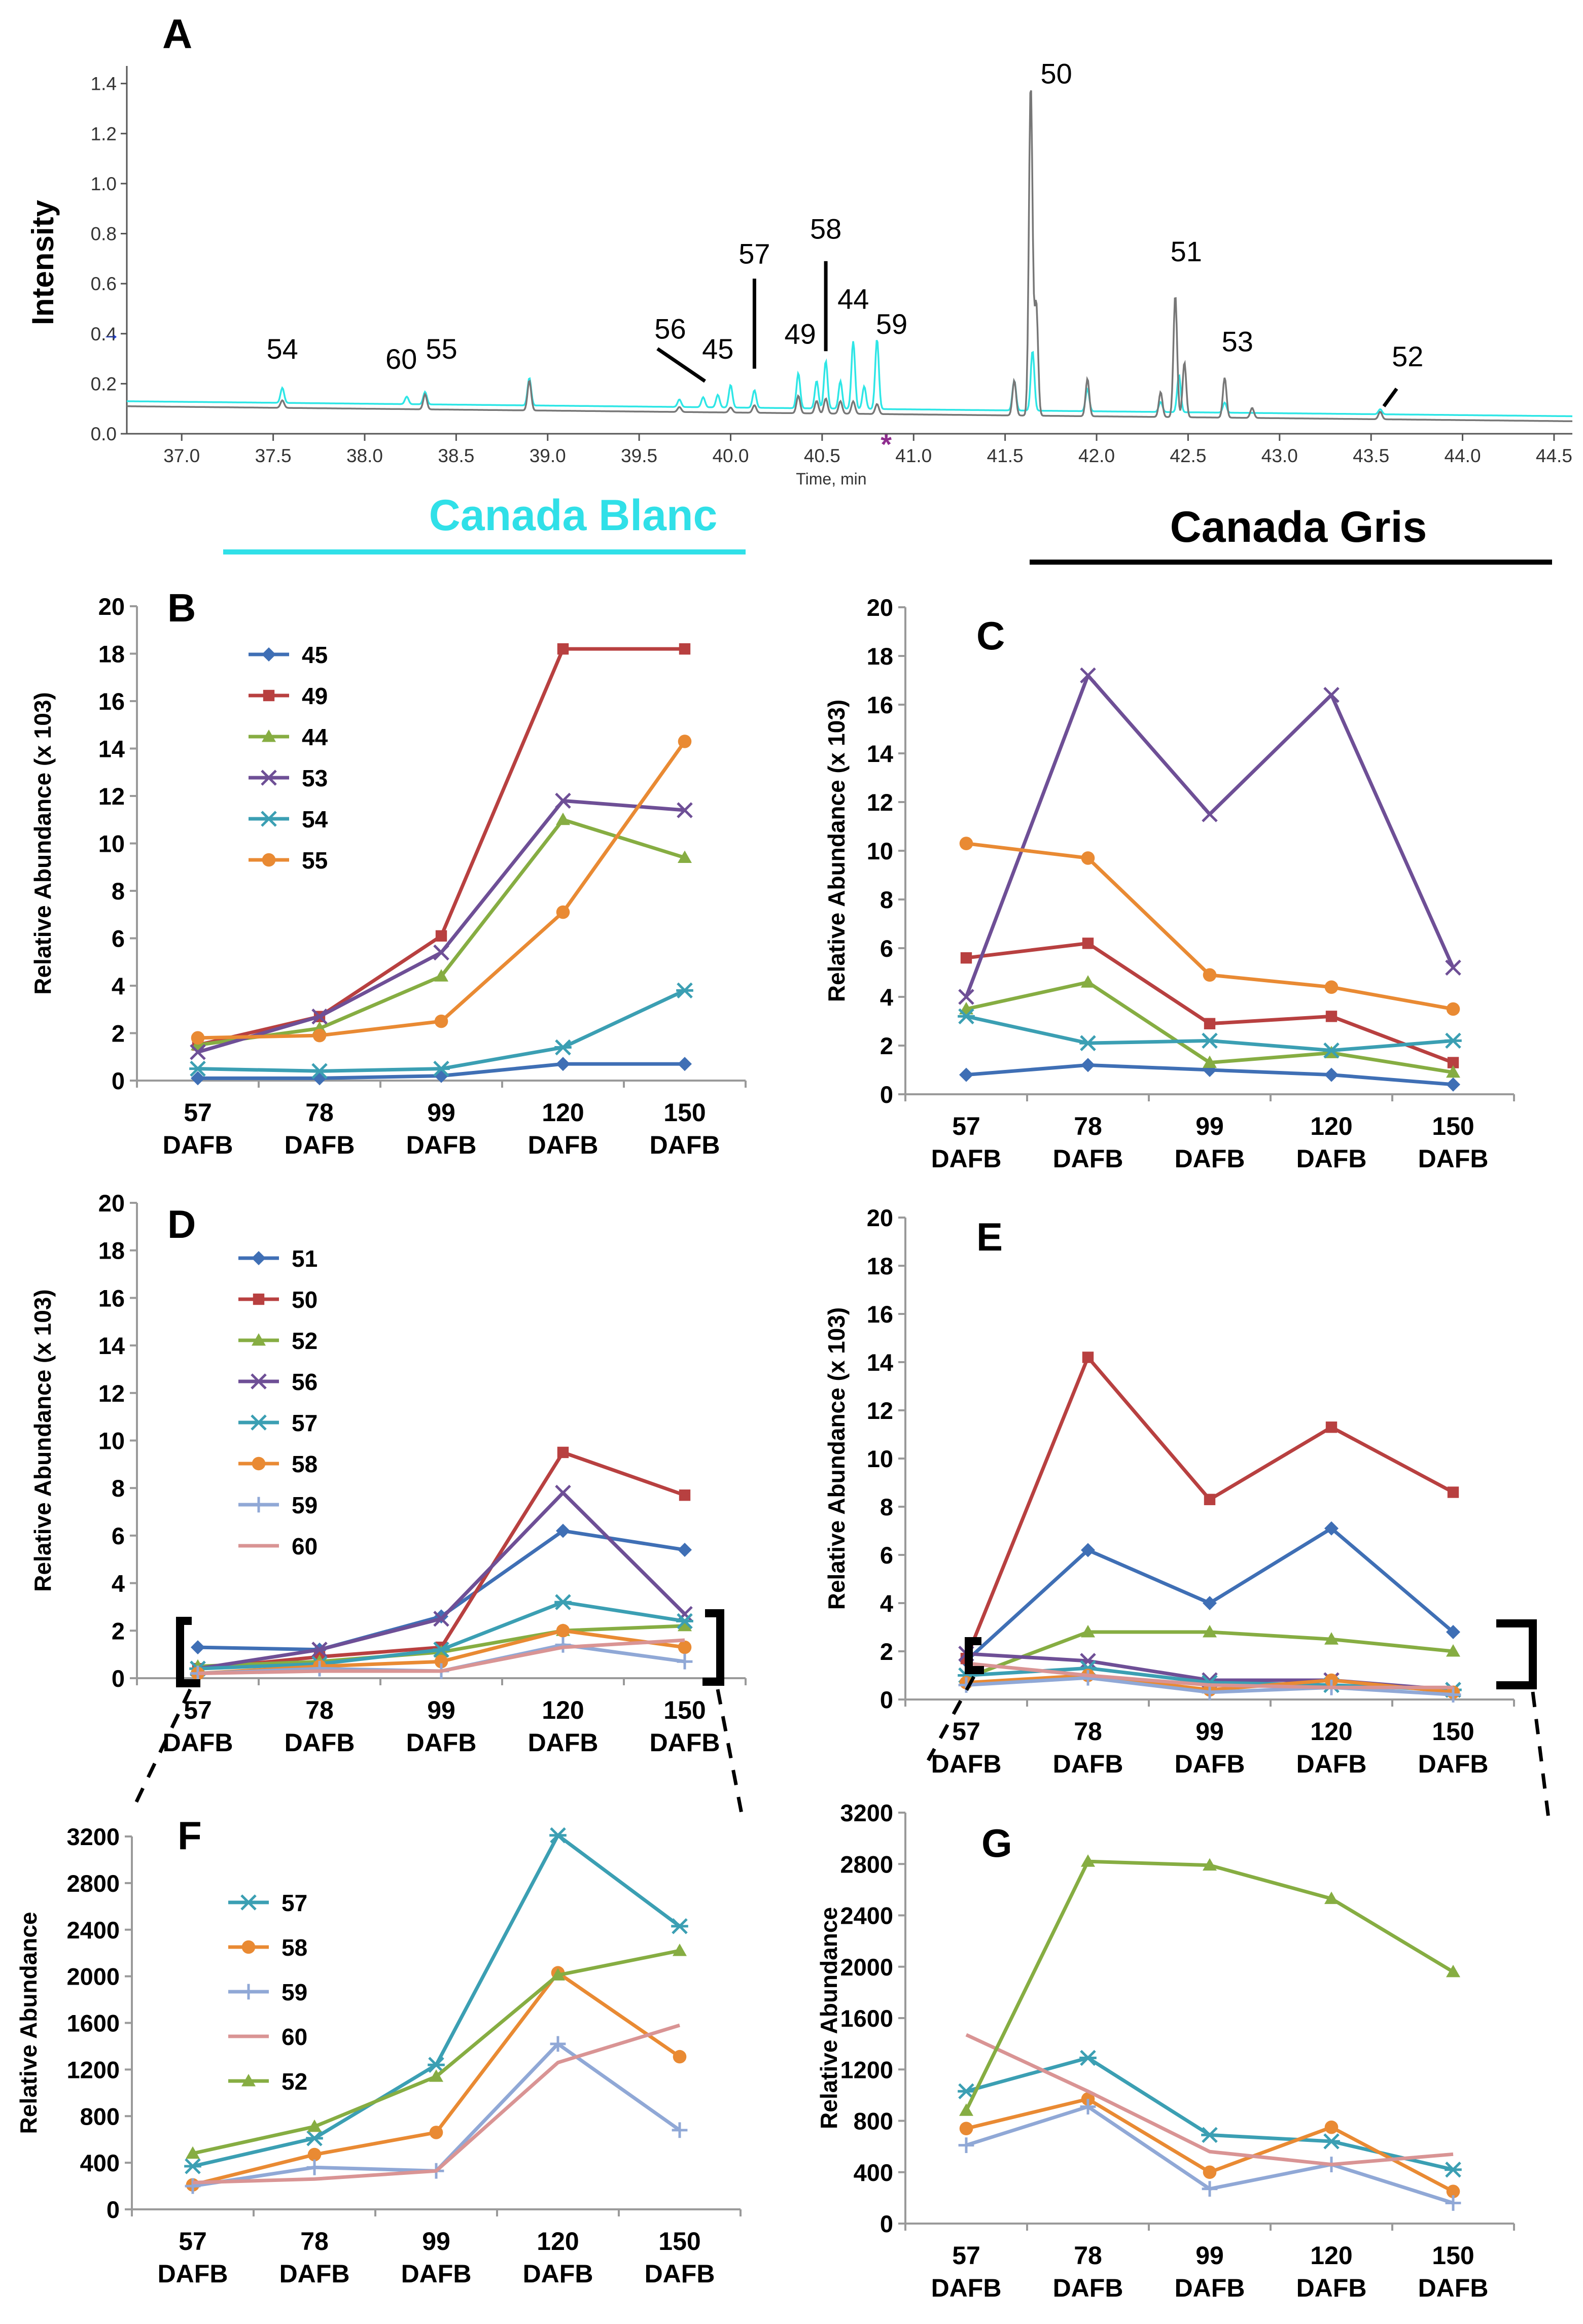 The image size is (1583, 2324). What do you see at coordinates (43, 262) in the screenshot?
I see `y-axis-label: Intensity` at bounding box center [43, 262].